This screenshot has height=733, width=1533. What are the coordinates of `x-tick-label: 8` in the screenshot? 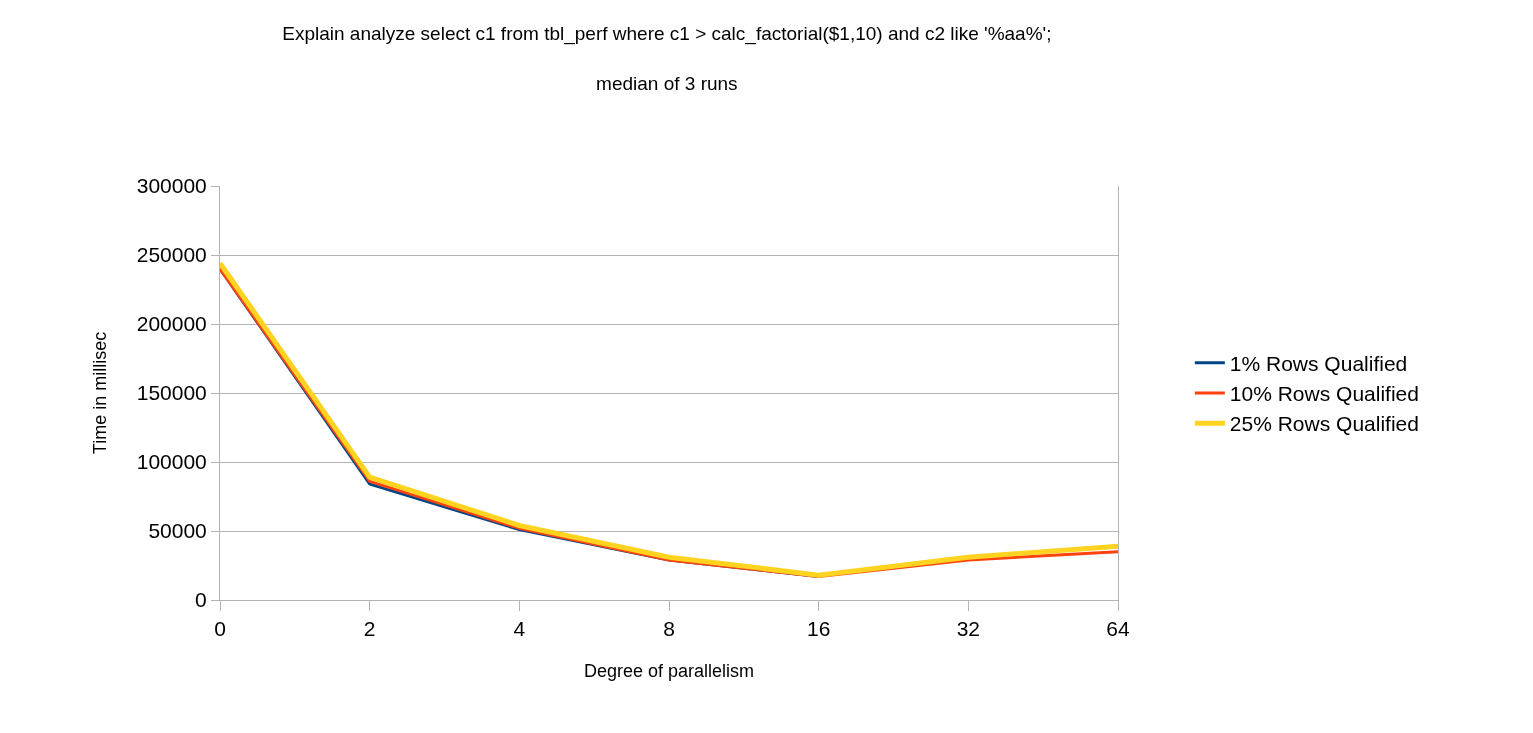 It's located at (669, 629).